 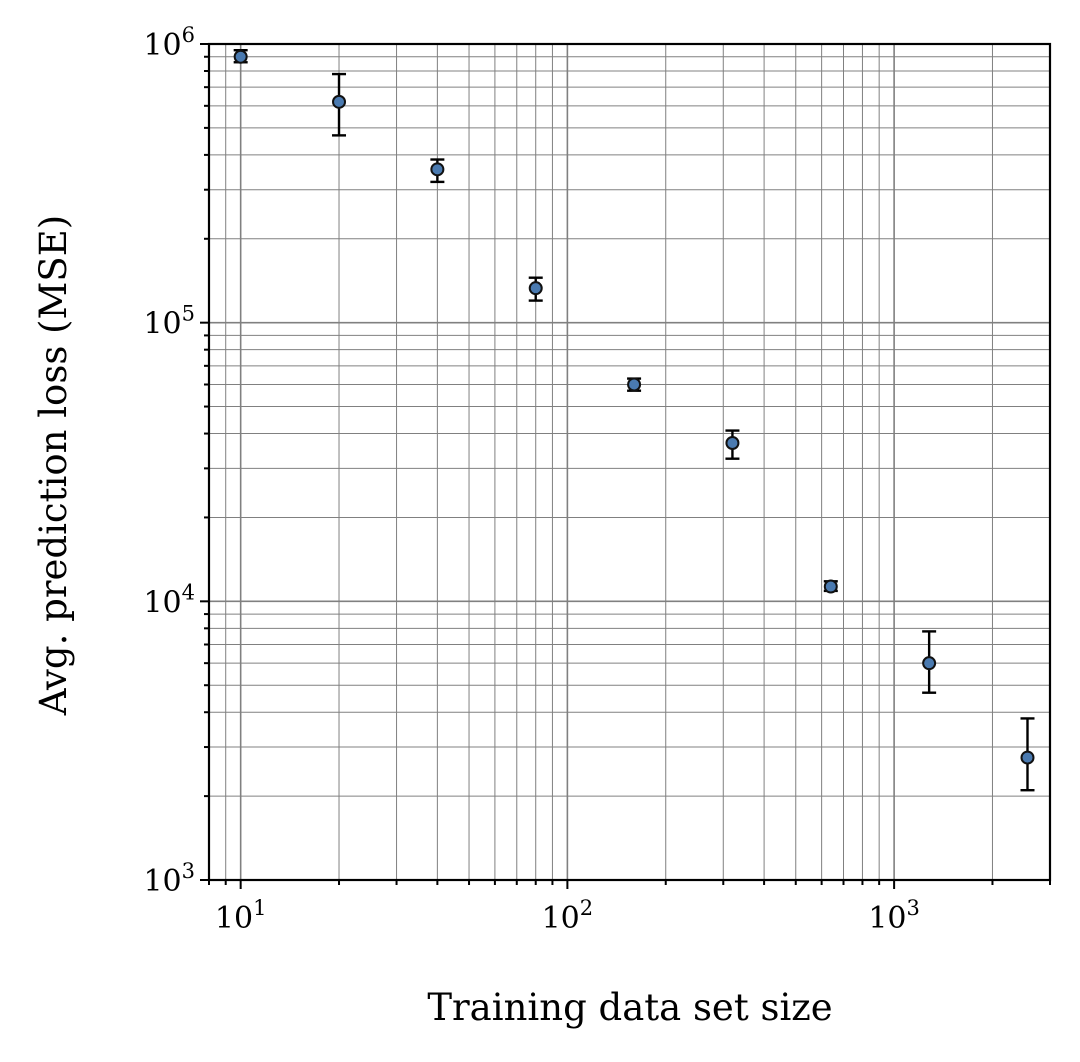 I want to click on x-axis-label: Training data set size, so click(x=629, y=1007).